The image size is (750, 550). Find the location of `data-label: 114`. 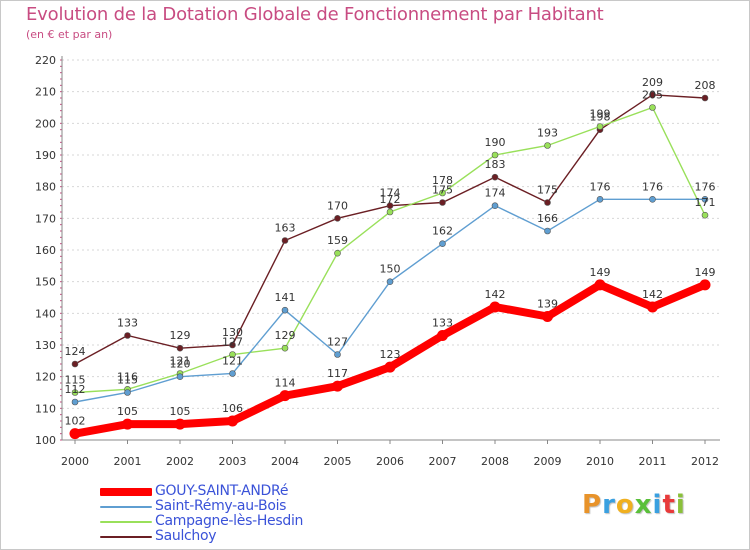

data-label: 114 is located at coordinates (285, 383).